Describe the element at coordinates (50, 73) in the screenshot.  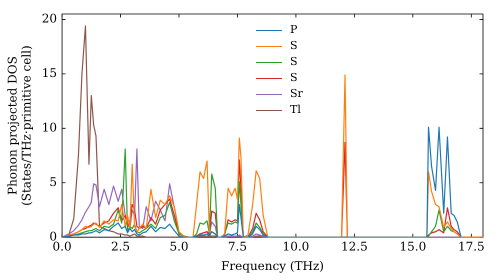
I see `y-tick-label: 15` at that location.